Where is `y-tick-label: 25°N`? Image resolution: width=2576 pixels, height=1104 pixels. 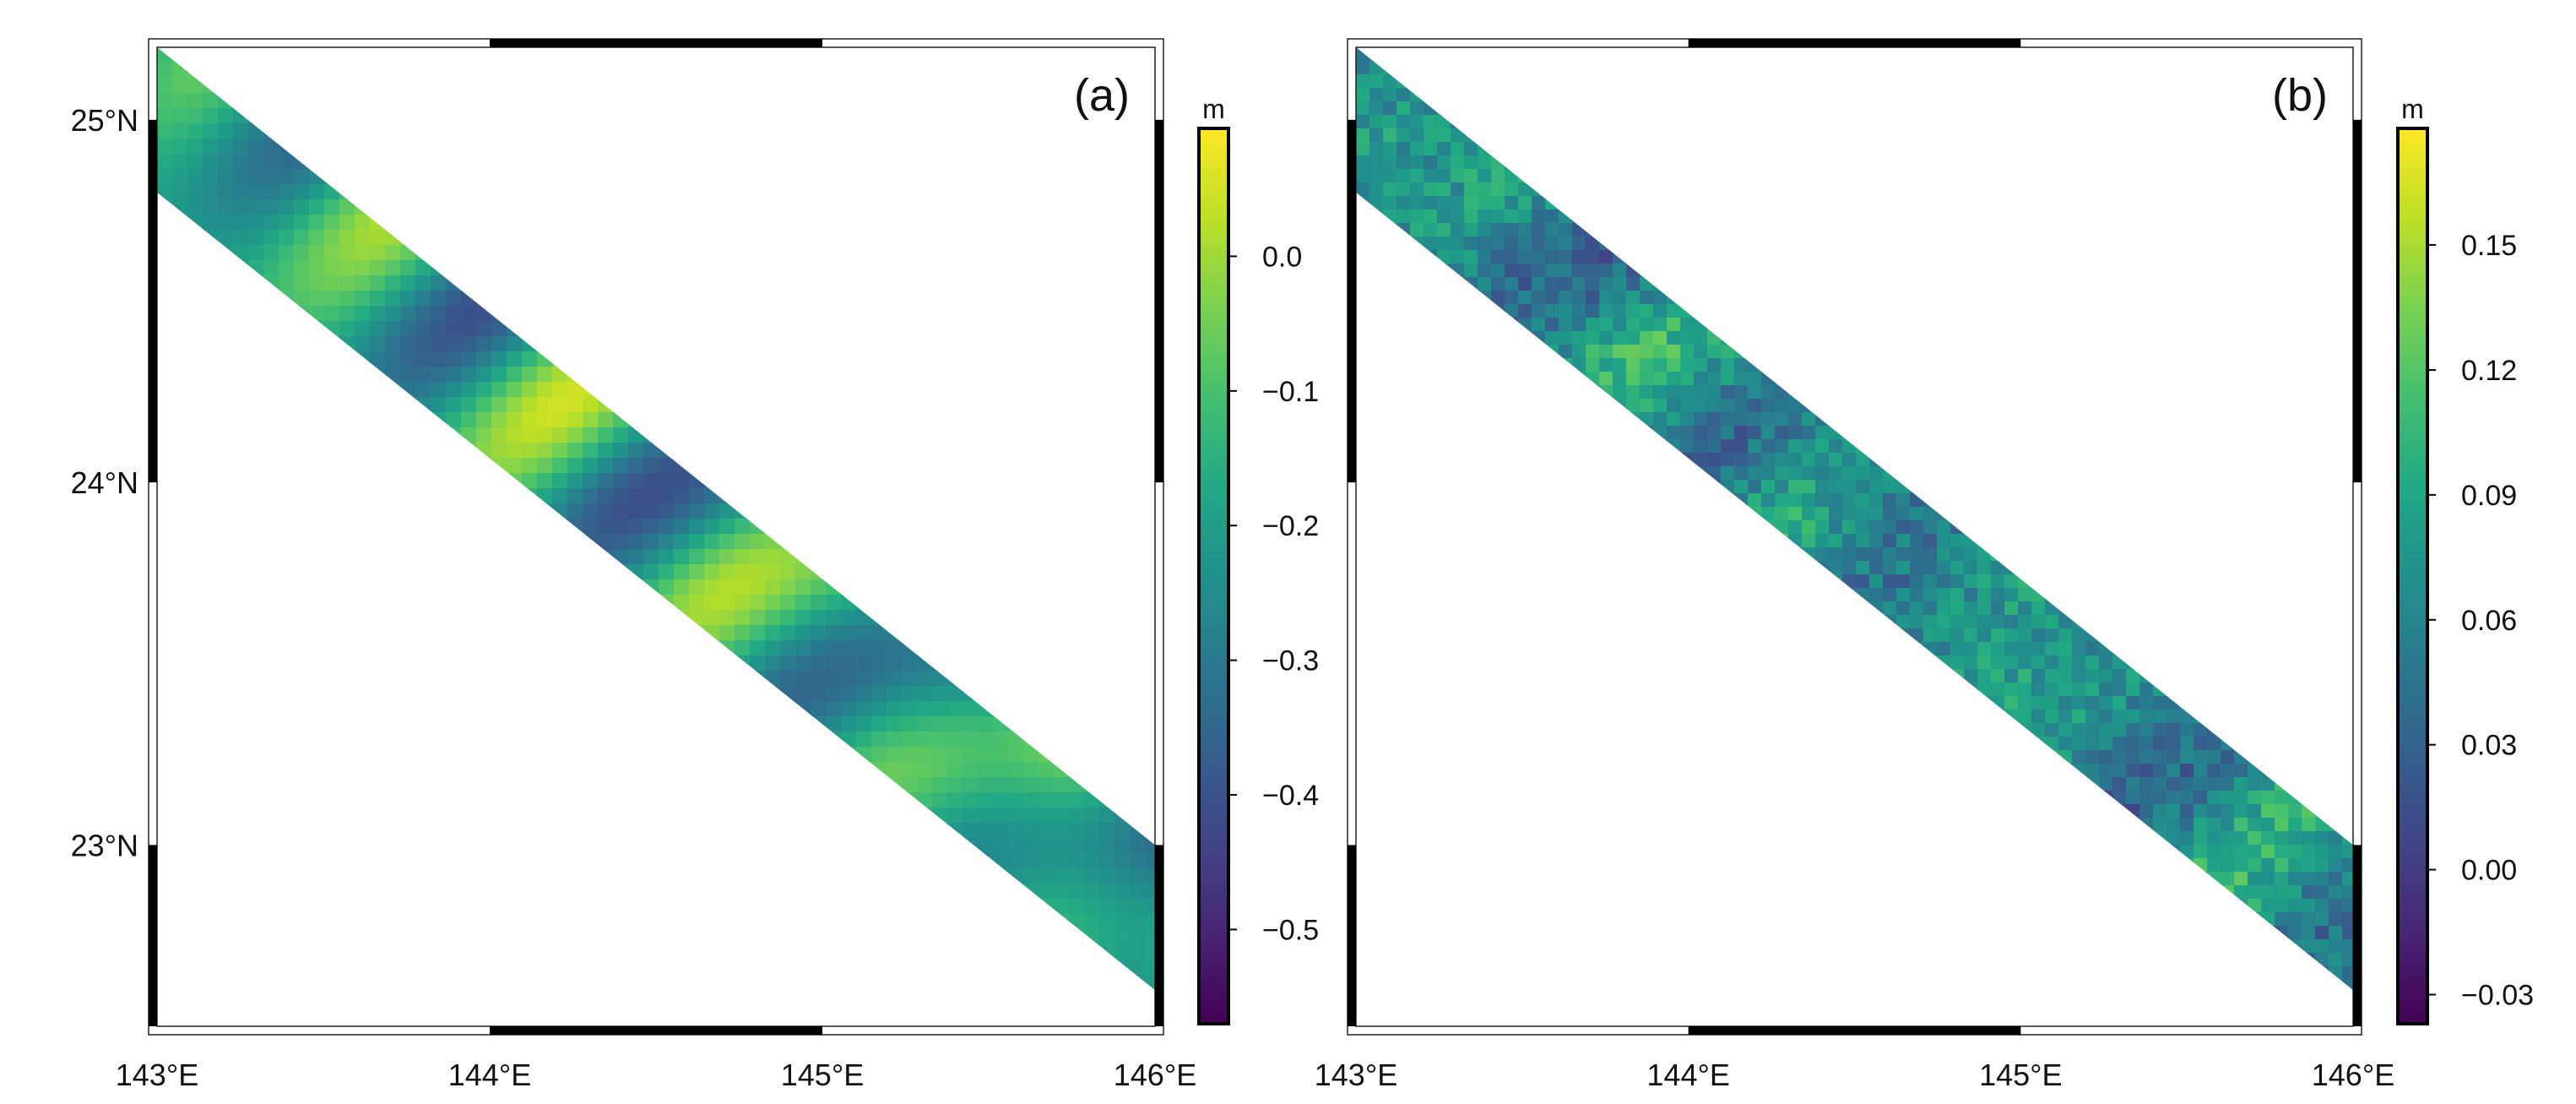
y-tick-label: 25°N is located at coordinates (105, 120).